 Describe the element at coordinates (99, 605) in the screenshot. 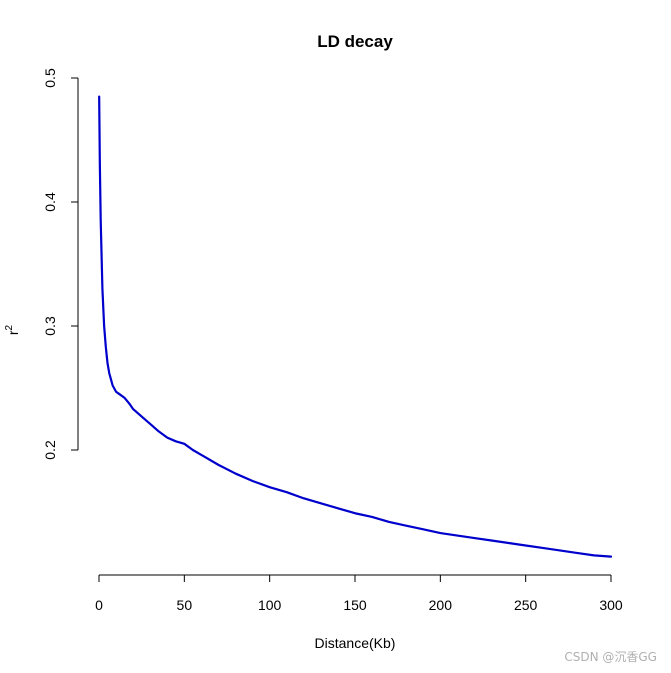

I see `x-tick-label: 0` at that location.